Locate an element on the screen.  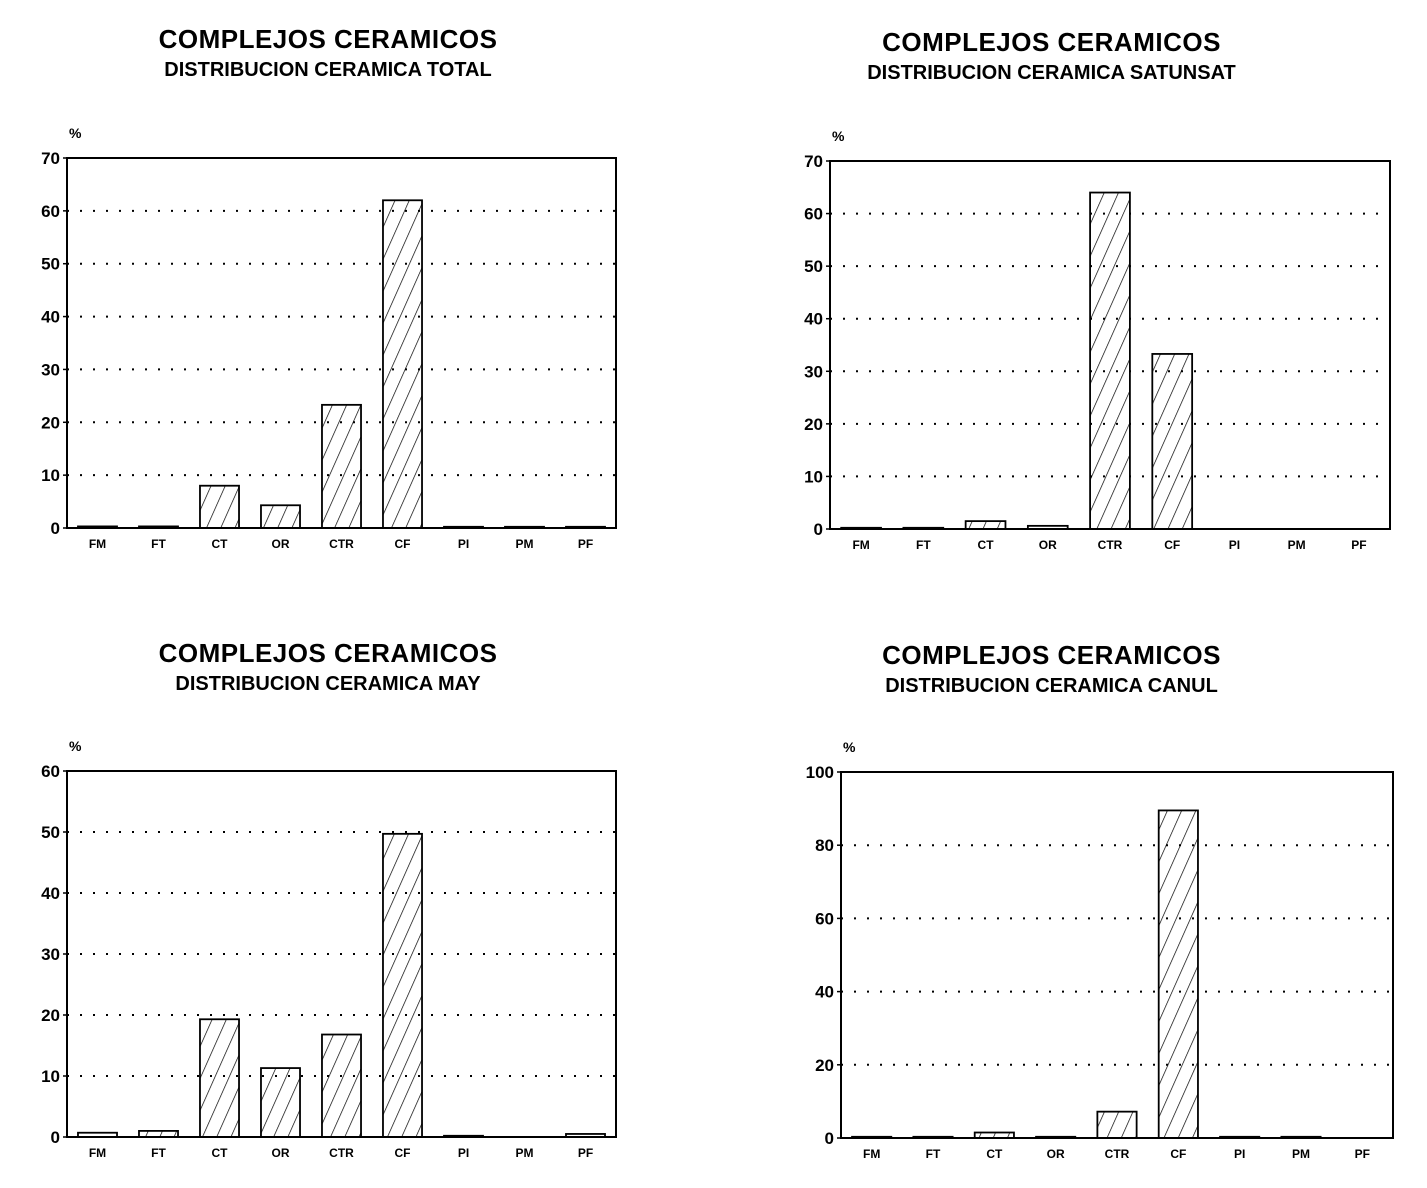
y-tick-label: 80 is located at coordinates (824, 845).